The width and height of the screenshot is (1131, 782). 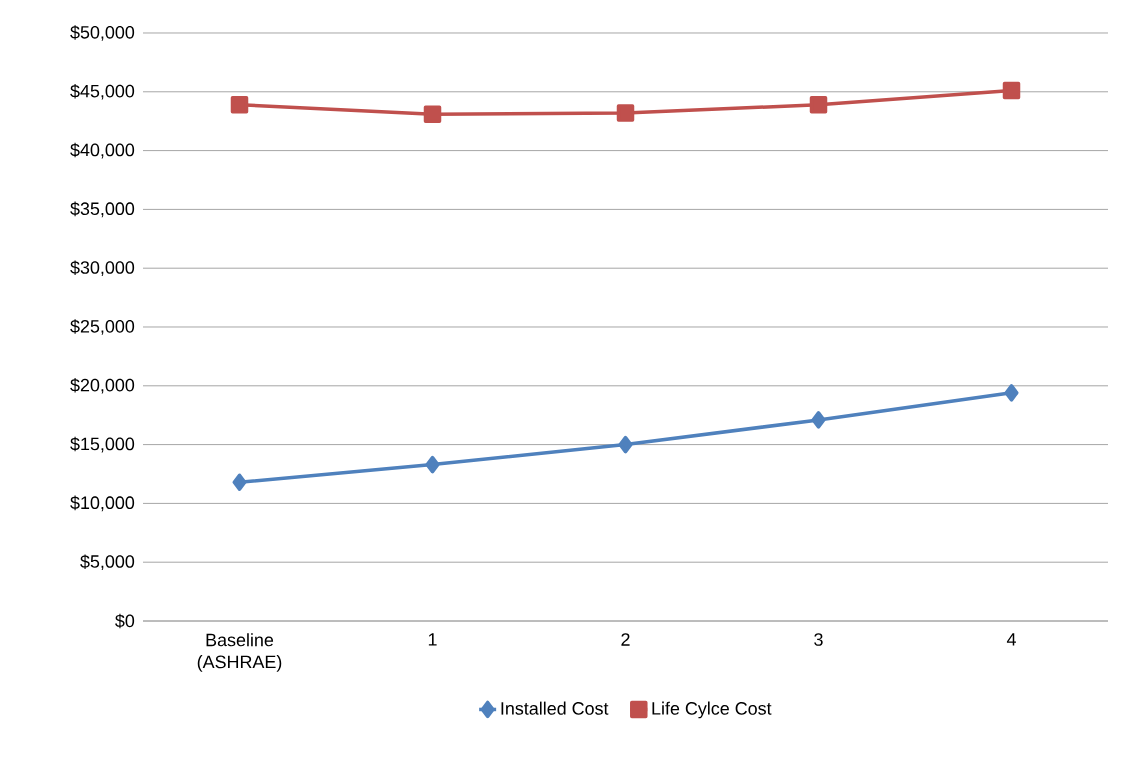 What do you see at coordinates (1011, 639) in the screenshot?
I see `x-tick-label: 4` at bounding box center [1011, 639].